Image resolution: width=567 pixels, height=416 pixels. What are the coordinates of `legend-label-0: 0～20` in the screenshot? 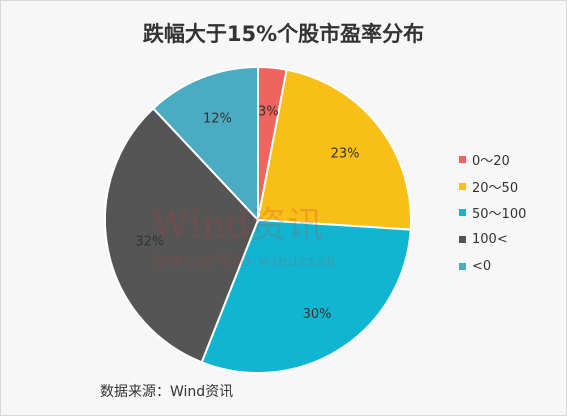 It's located at (491, 161).